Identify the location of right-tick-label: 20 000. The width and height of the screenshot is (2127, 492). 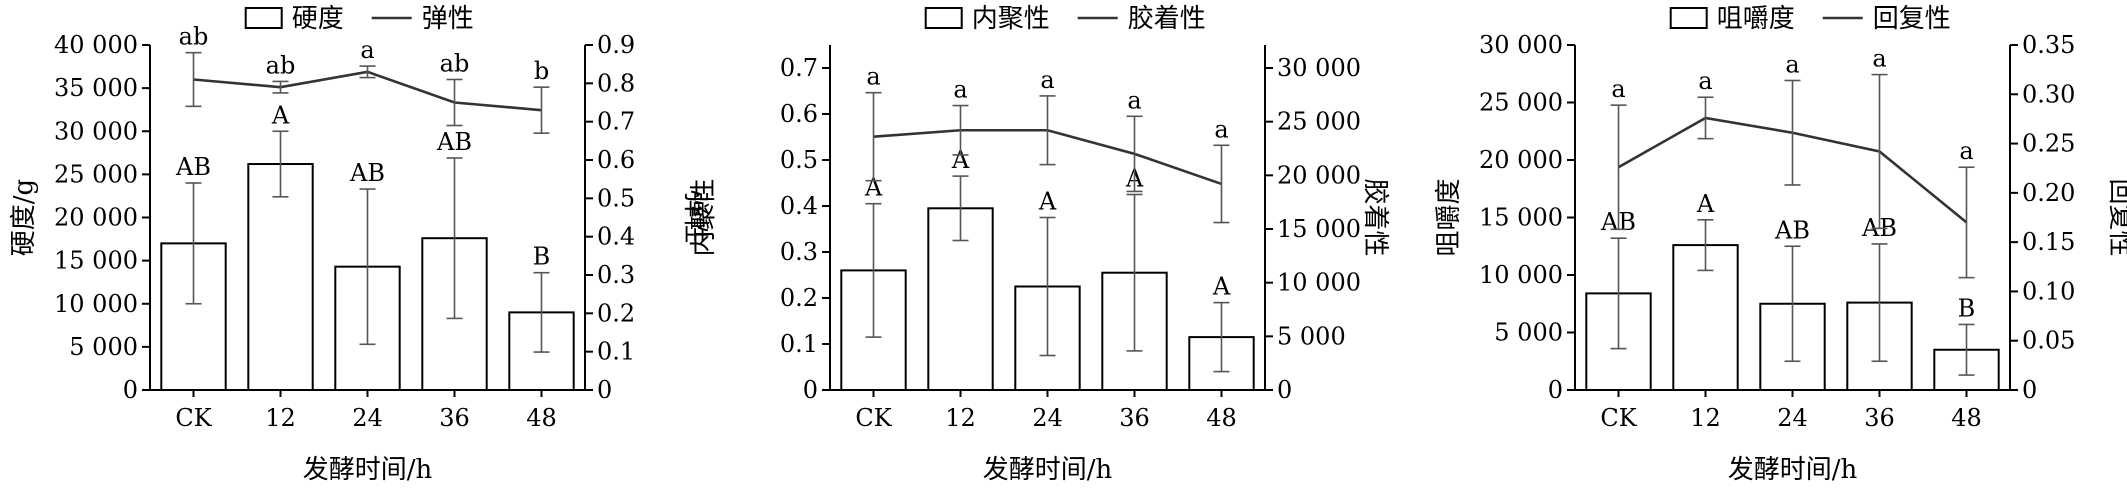
(1319, 175).